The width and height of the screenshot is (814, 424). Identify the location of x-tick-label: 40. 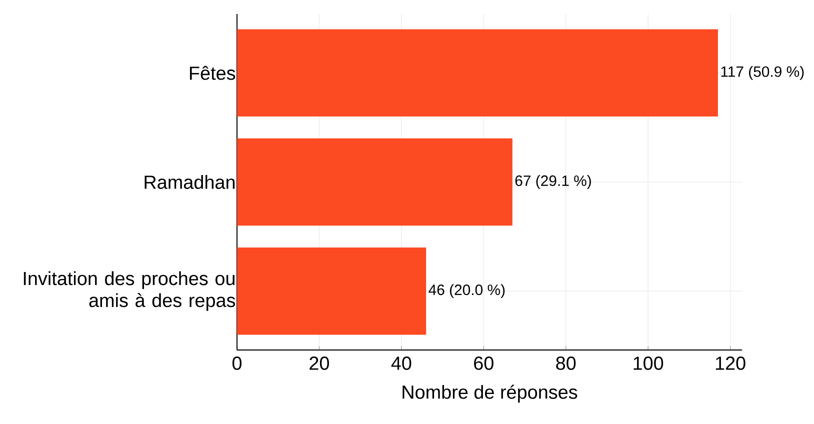
(401, 363).